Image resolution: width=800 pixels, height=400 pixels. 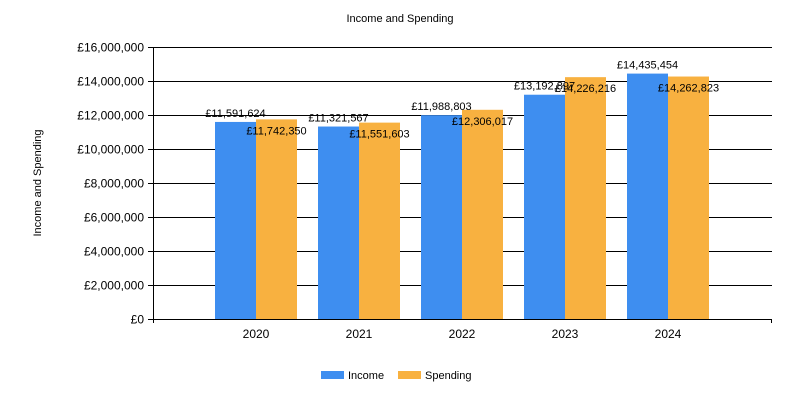 What do you see at coordinates (448, 376) in the screenshot?
I see `legend-label-spending: Spending` at bounding box center [448, 376].